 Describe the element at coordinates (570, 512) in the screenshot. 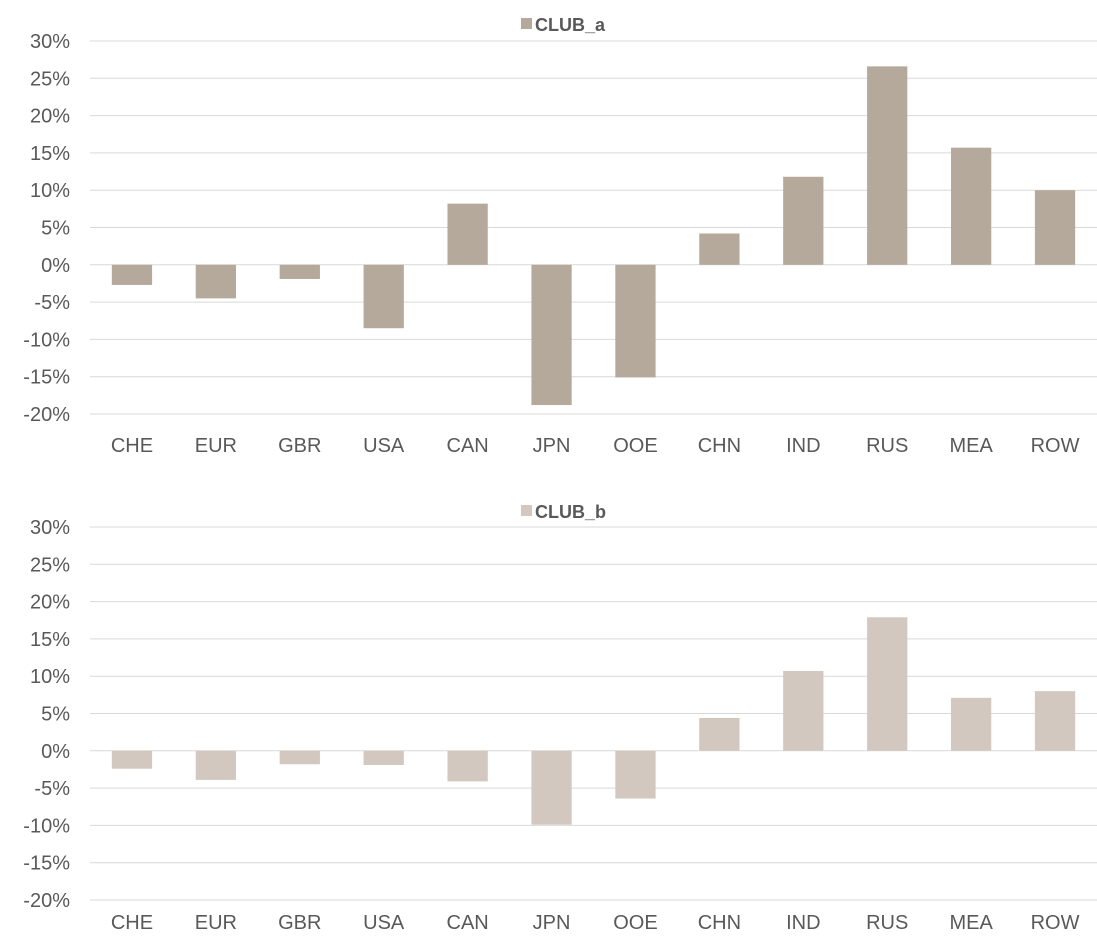

I see `legend-label: CLUB_b` at that location.